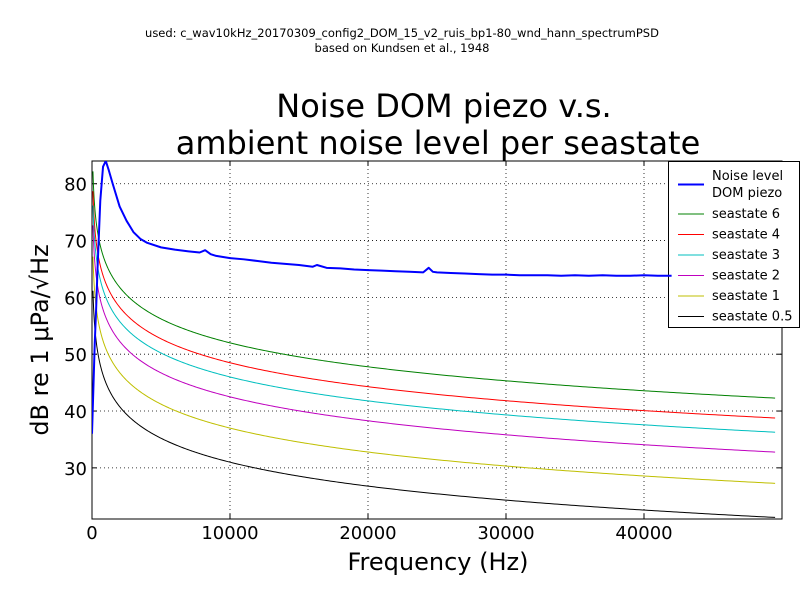  I want to click on legend-label: seastate 0.5, so click(752, 317).